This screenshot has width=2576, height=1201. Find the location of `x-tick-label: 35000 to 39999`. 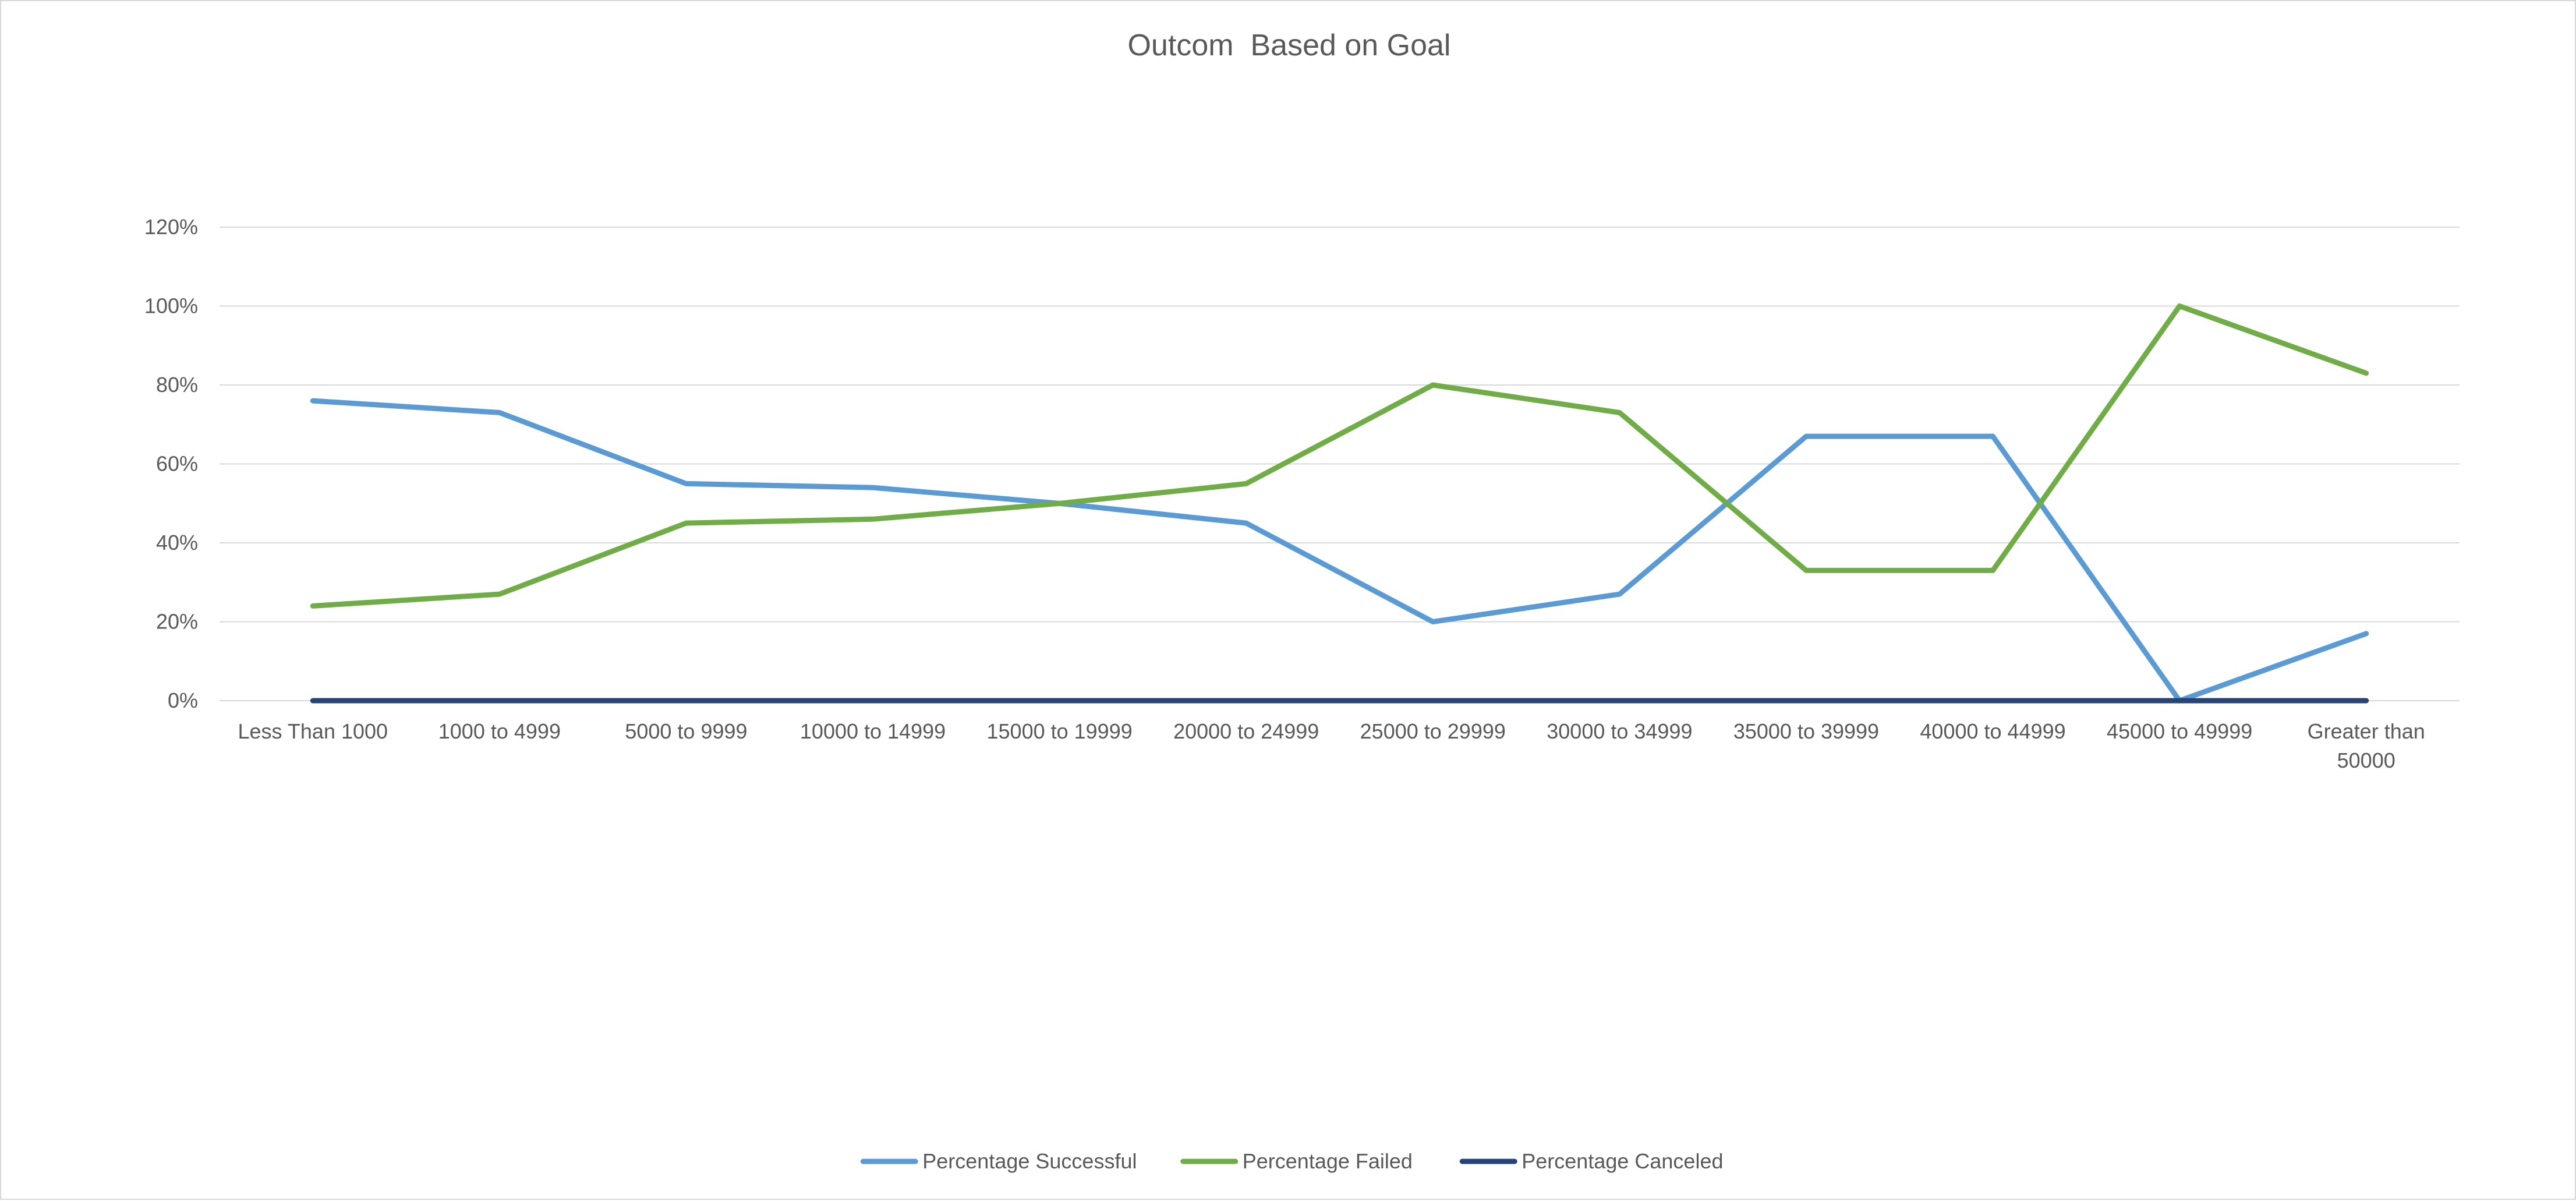

x-tick-label: 35000 to 39999 is located at coordinates (1806, 731).